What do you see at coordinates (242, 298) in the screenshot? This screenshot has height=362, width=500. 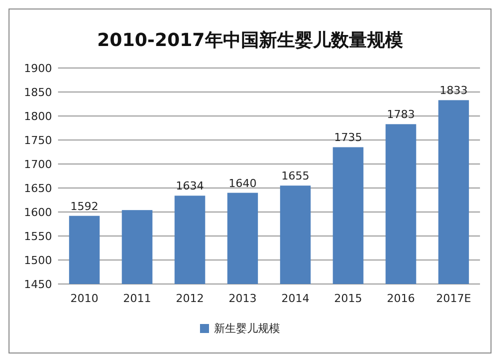 I see `x-tick-label: 2013` at bounding box center [242, 298].